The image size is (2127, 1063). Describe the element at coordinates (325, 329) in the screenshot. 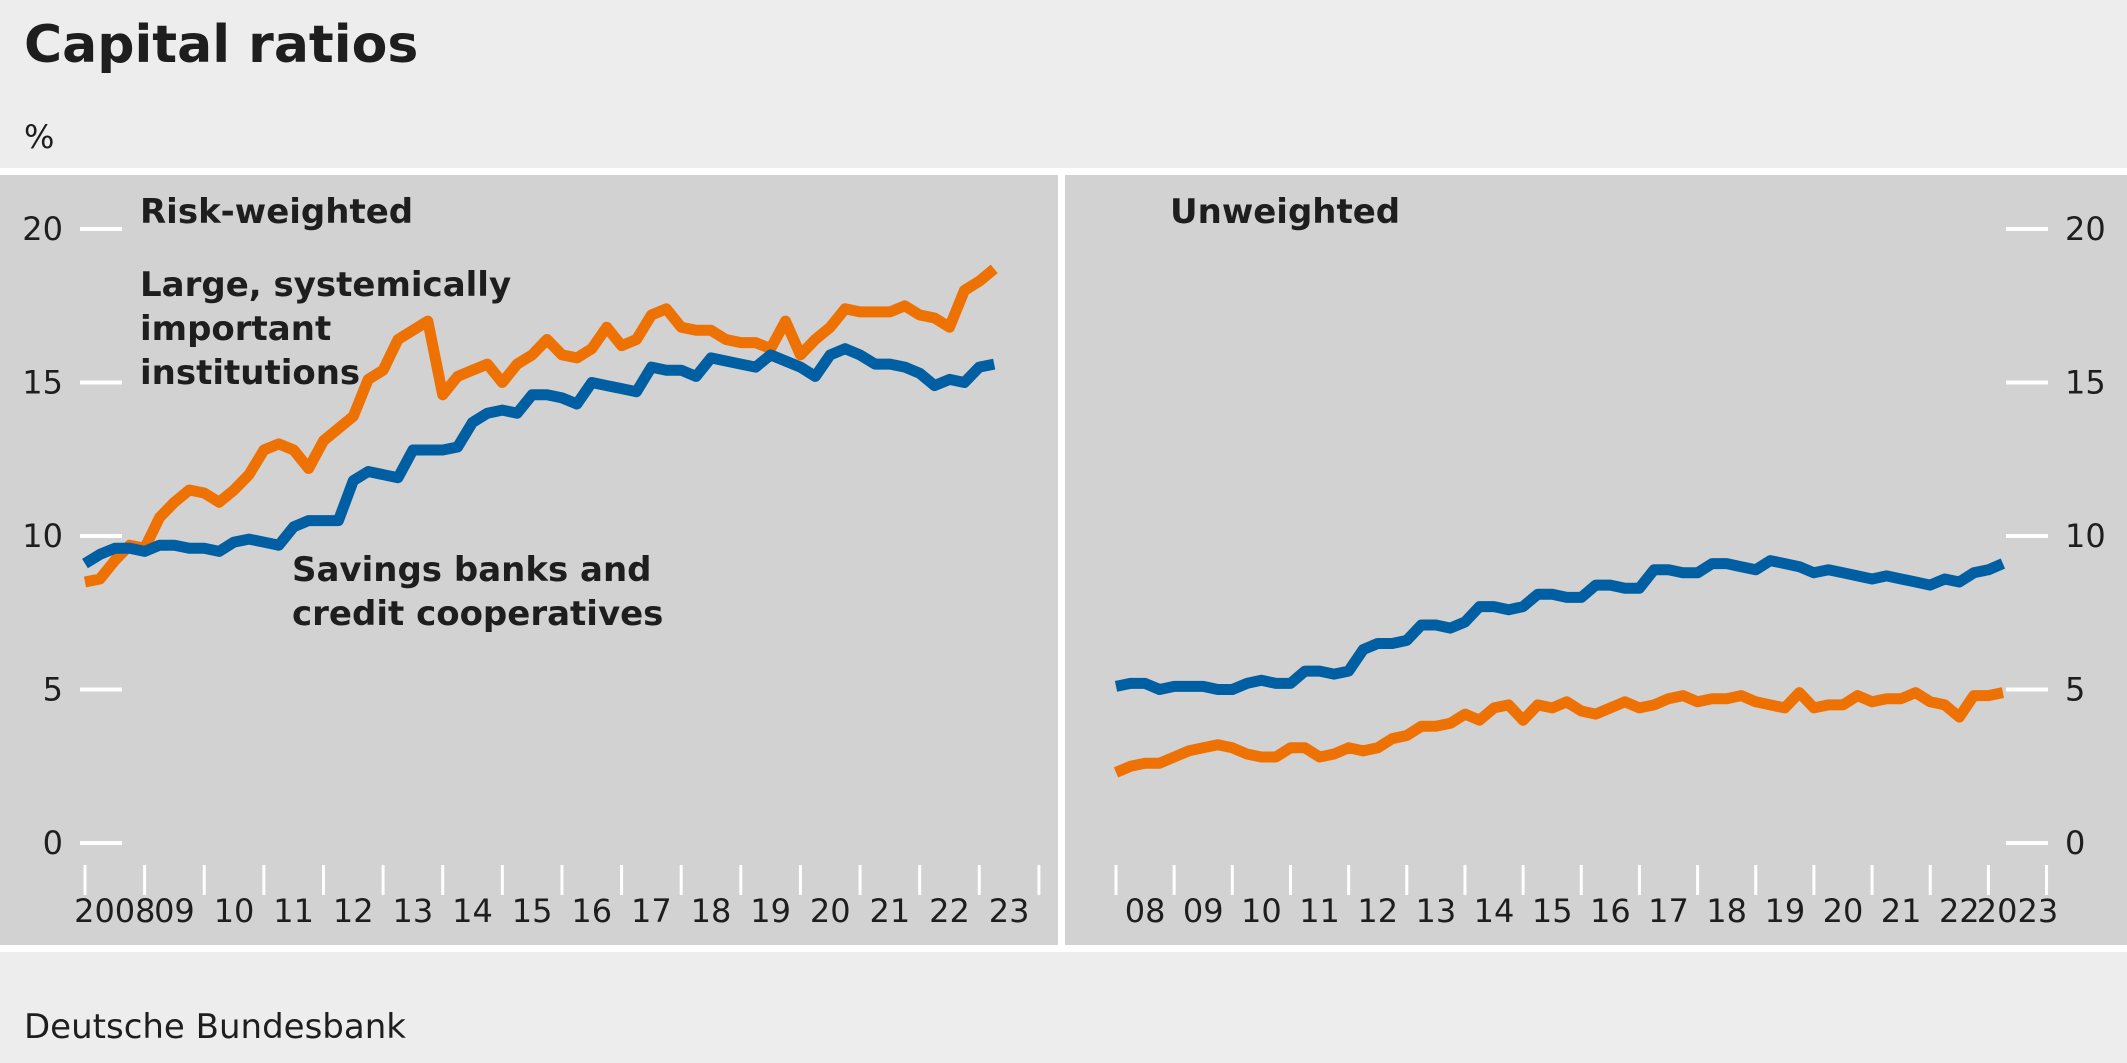

I see `series-annotation: Large, systemically important institutions` at that location.